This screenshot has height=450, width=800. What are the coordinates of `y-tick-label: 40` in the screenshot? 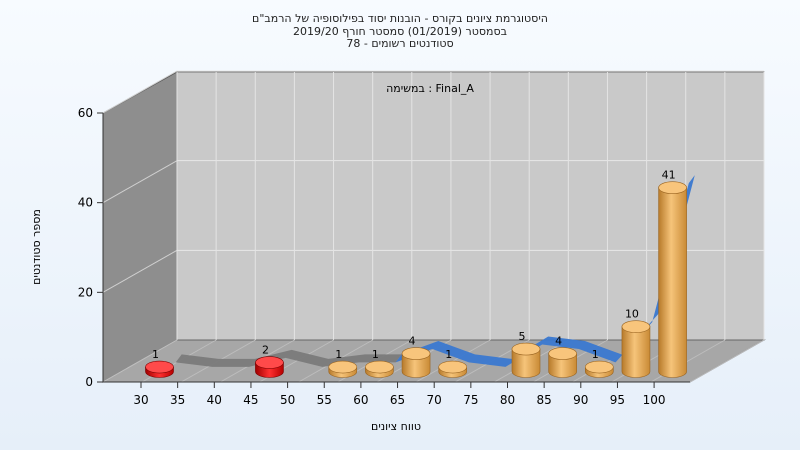 It's located at (85, 203).